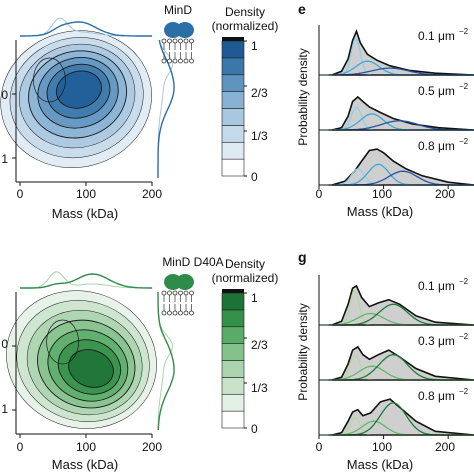 This screenshot has width=474, height=474. What do you see at coordinates (302, 9) in the screenshot?
I see `panel-letter: e` at bounding box center [302, 9].